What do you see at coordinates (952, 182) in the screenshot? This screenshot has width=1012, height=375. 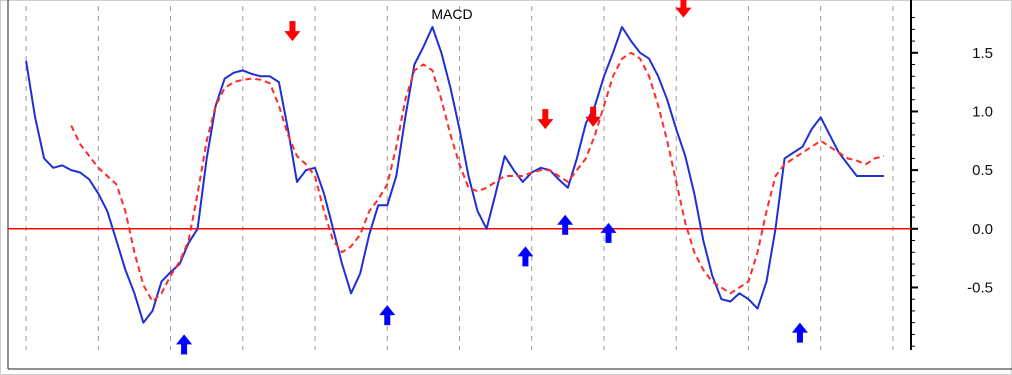 I see `y-axis-ticks: 1.5 1.0 0.5 0.0 -0.5` at bounding box center [952, 182].